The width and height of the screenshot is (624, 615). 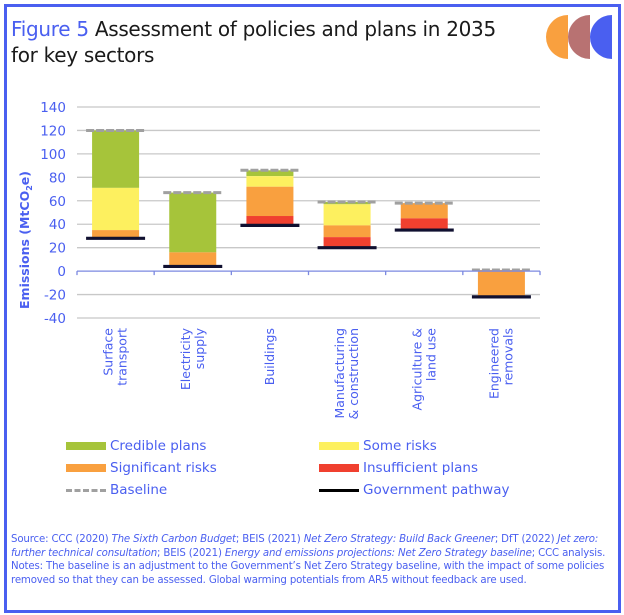 I want to click on x-tick-label: Buildings, so click(x=269, y=356).